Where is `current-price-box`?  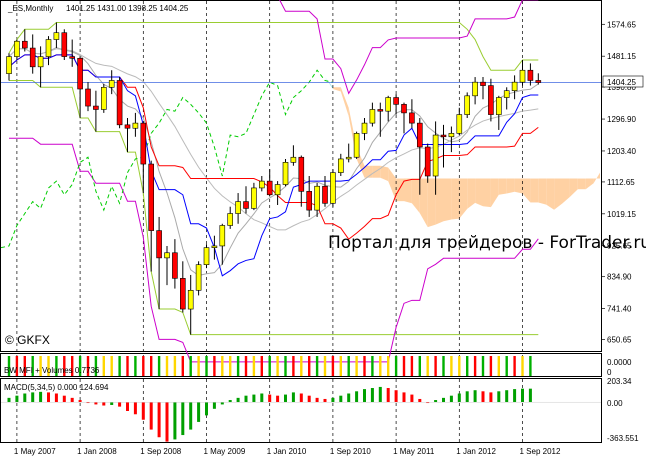
current-price-box is located at coordinates (623, 81).